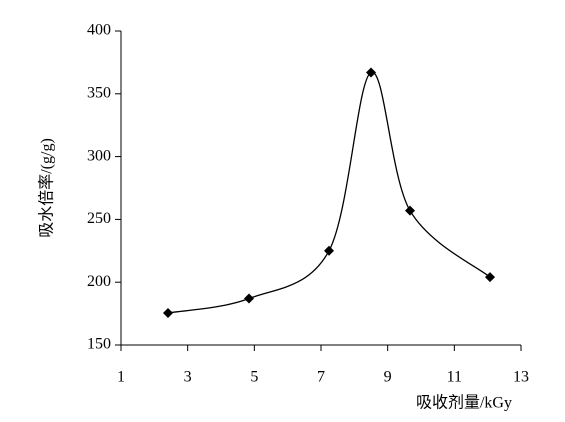  I want to click on y-tick-label: 250, so click(99, 218).